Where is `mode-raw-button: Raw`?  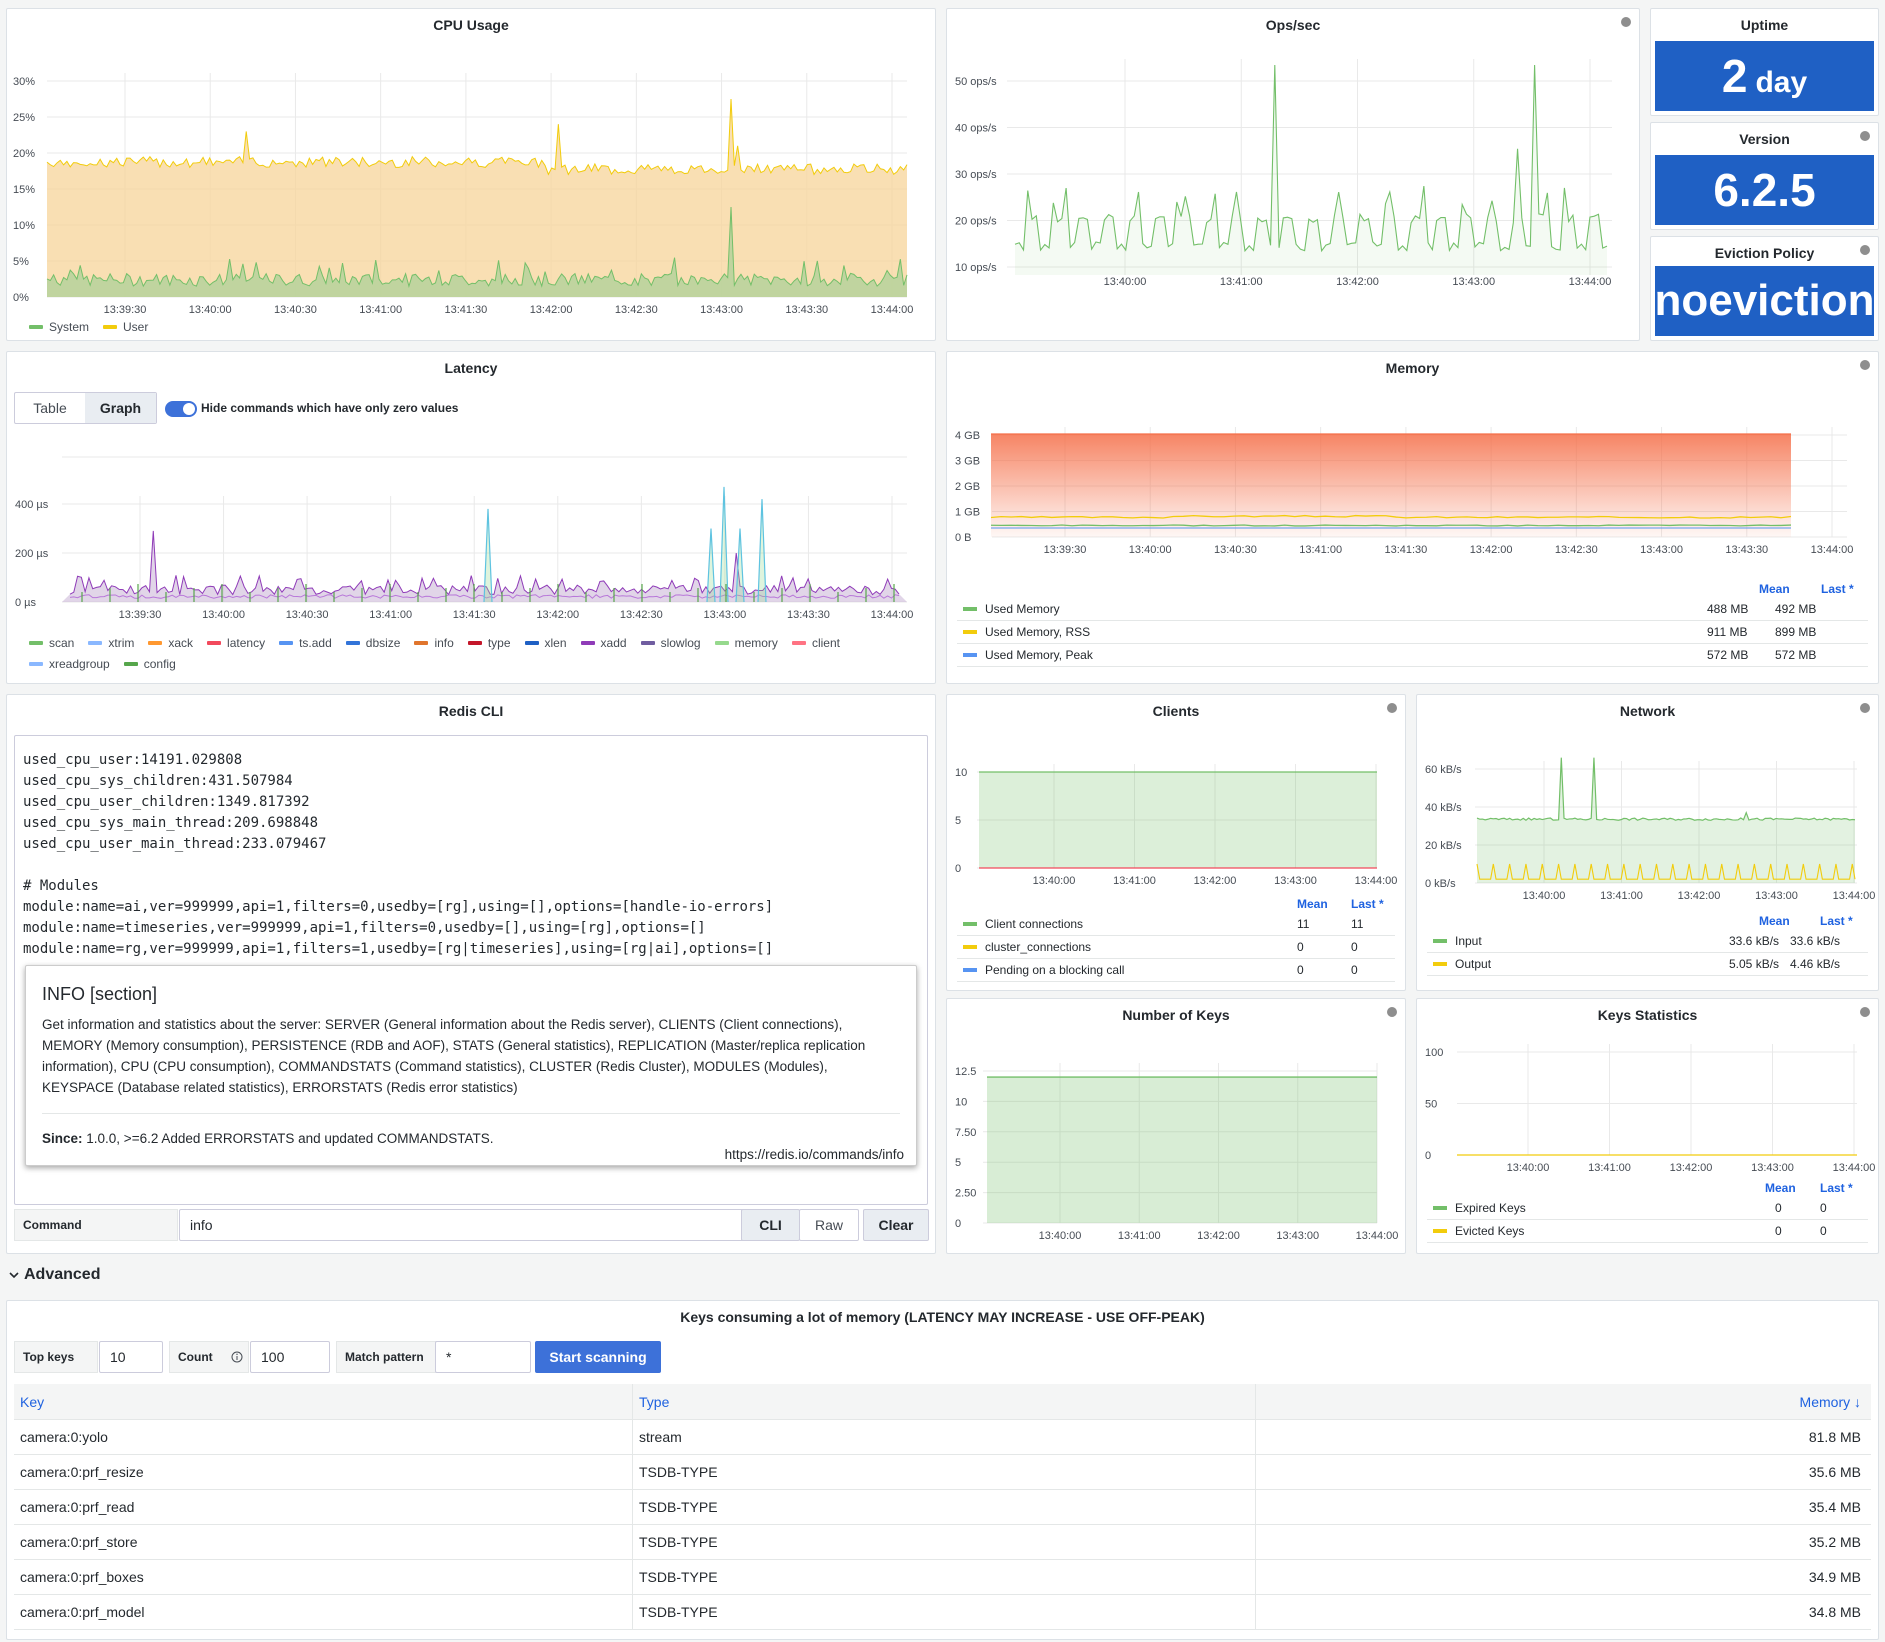 mode-raw-button: Raw is located at coordinates (829, 1225).